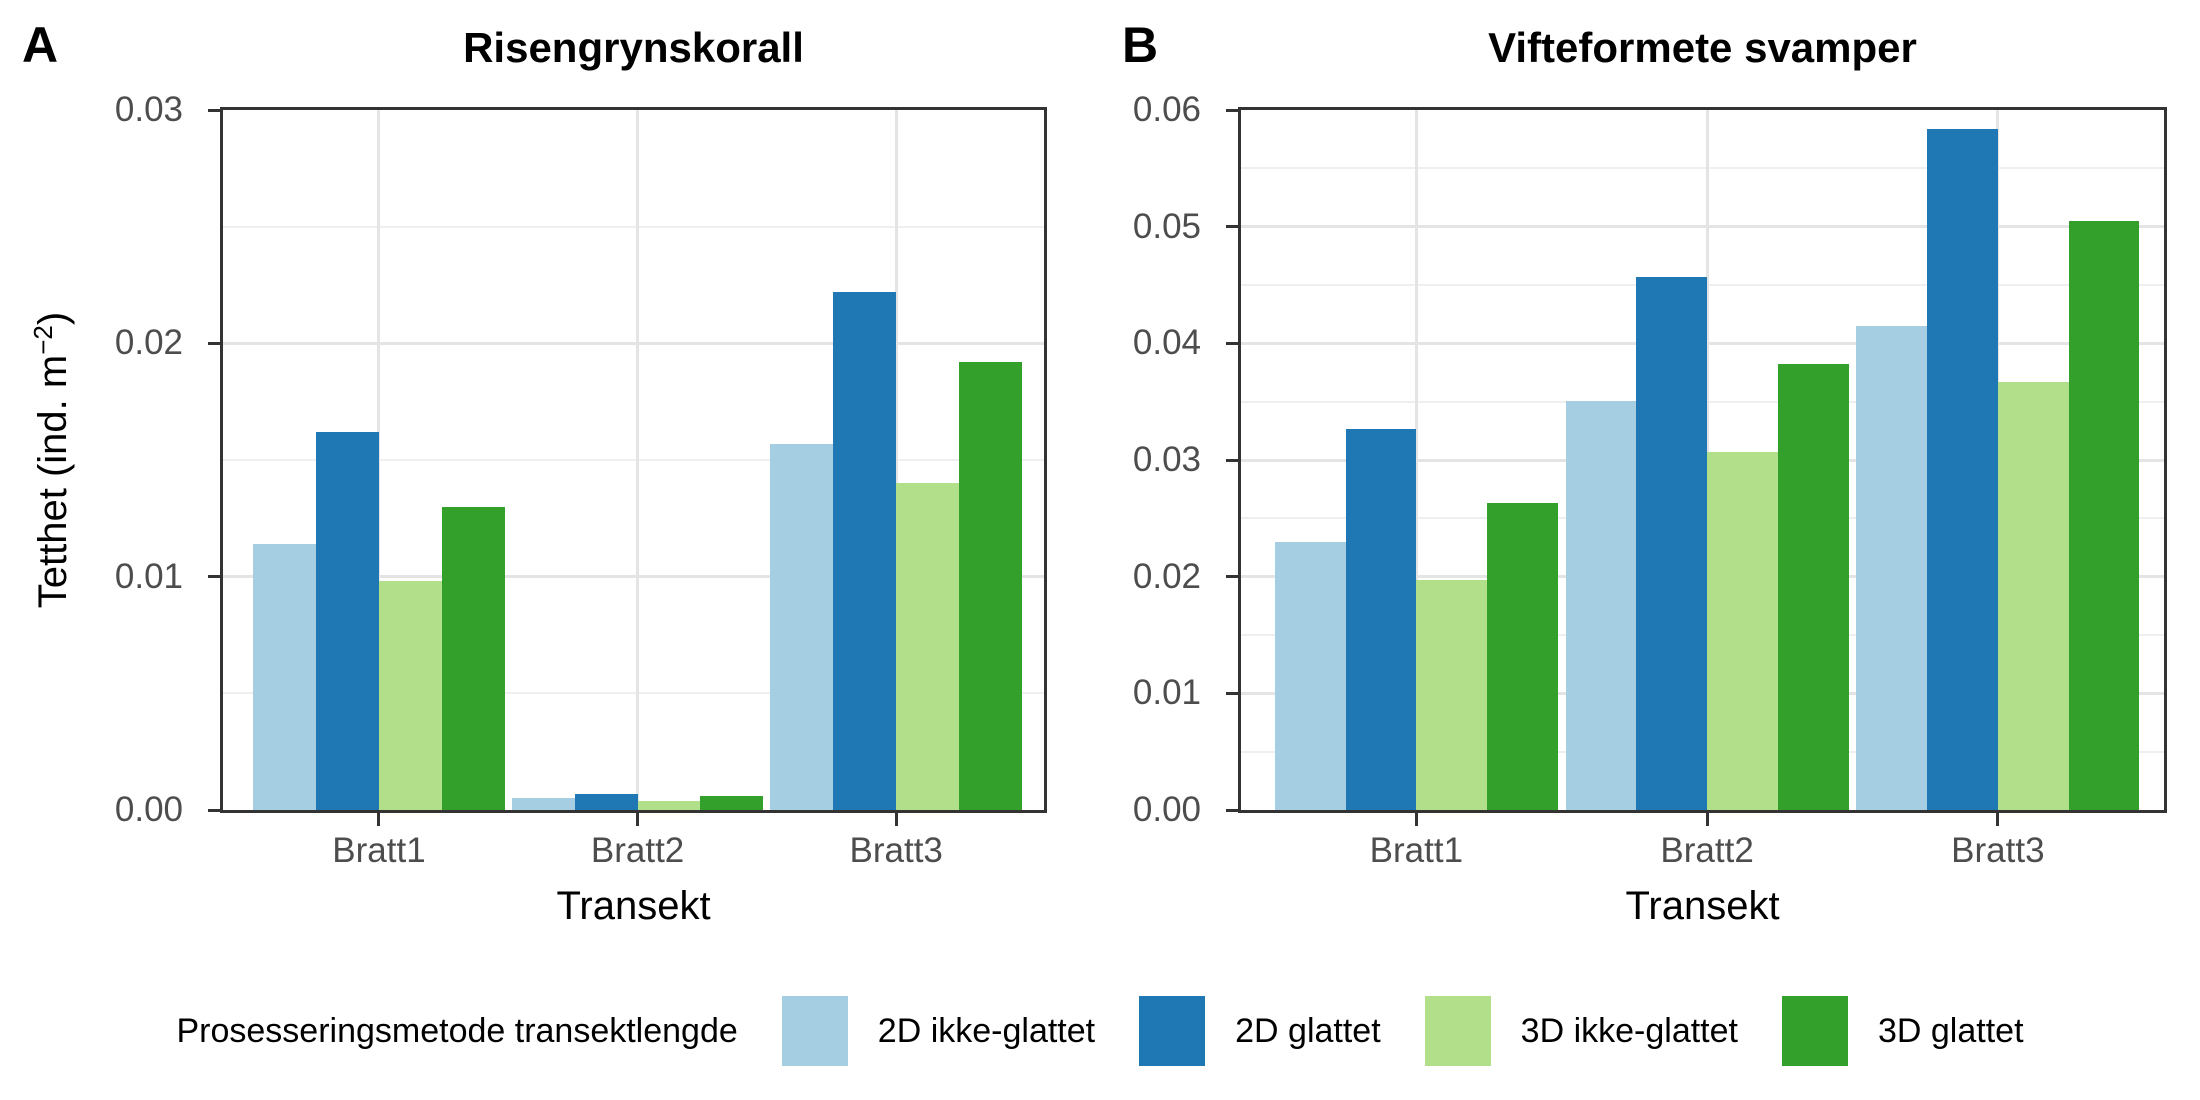 The width and height of the screenshot is (2200, 1100). Describe the element at coordinates (1672, 543) in the screenshot. I see `bar-B-Bratt2-2D glattet` at that location.